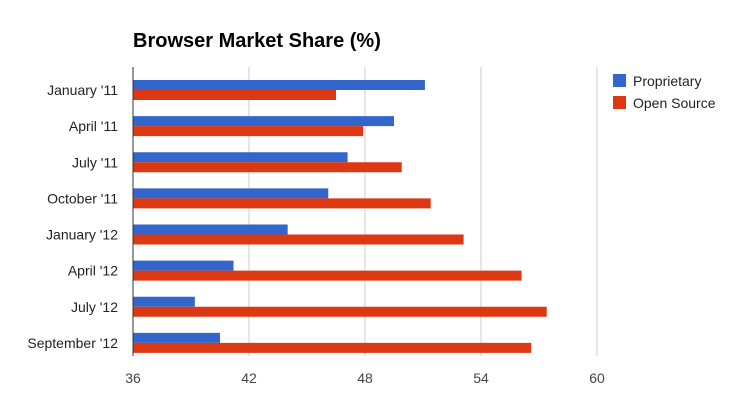  Describe the element at coordinates (82, 90) in the screenshot. I see `category-label: January '11` at that location.